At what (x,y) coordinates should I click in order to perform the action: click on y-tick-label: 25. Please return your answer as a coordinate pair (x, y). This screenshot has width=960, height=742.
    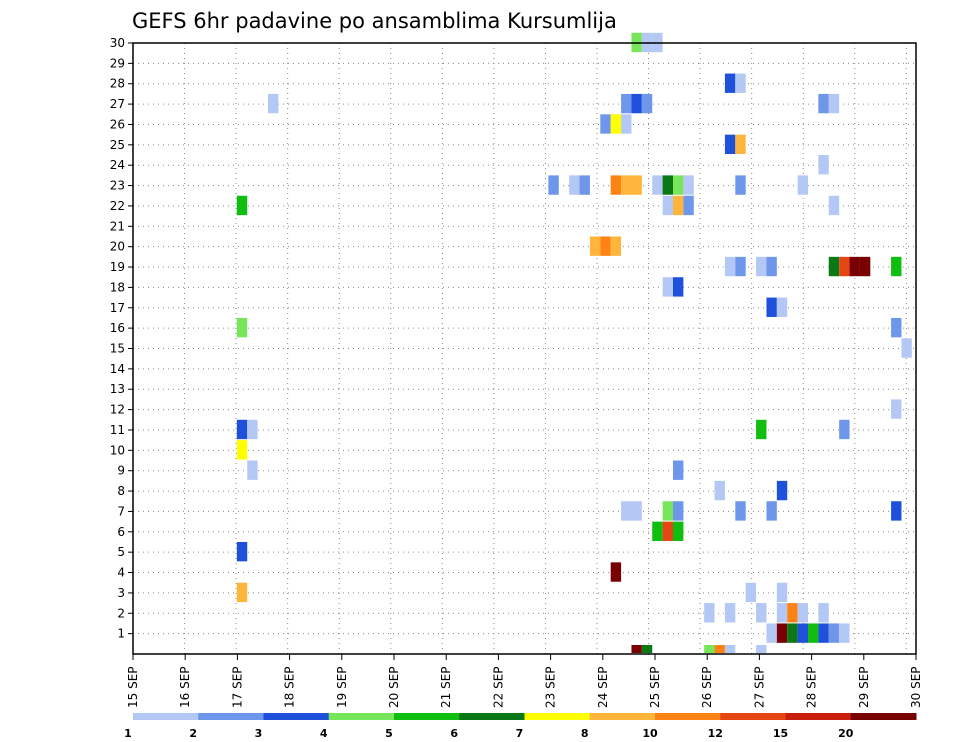
    Looking at the image, I should click on (117, 145).